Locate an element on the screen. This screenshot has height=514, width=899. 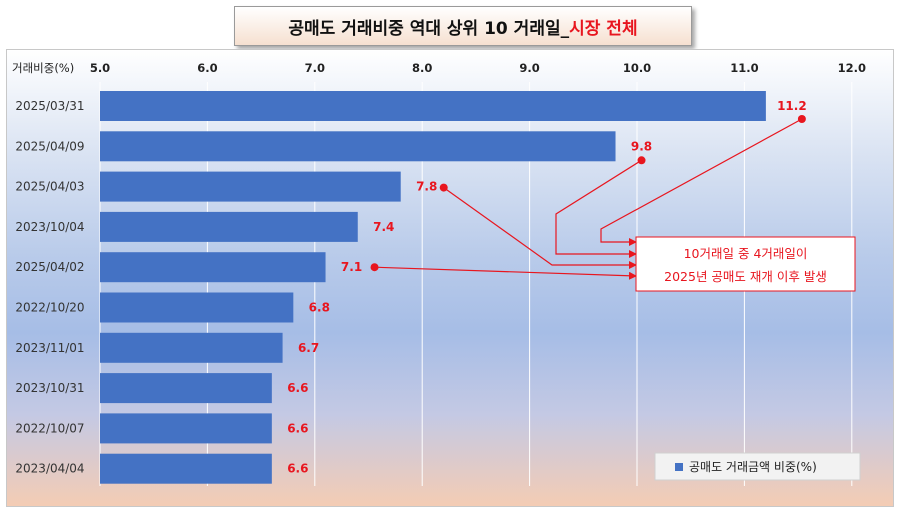
data-label: 6.8 is located at coordinates (319, 308).